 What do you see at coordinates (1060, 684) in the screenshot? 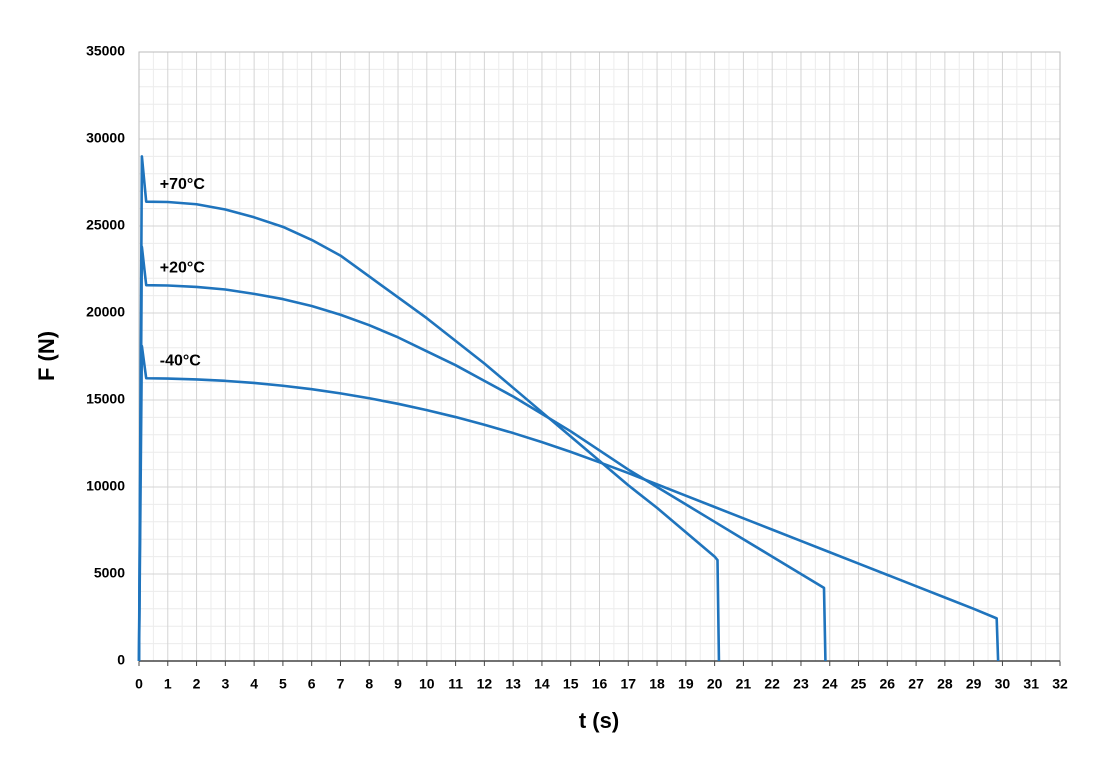
I see `x-tick-label: 32` at bounding box center [1060, 684].